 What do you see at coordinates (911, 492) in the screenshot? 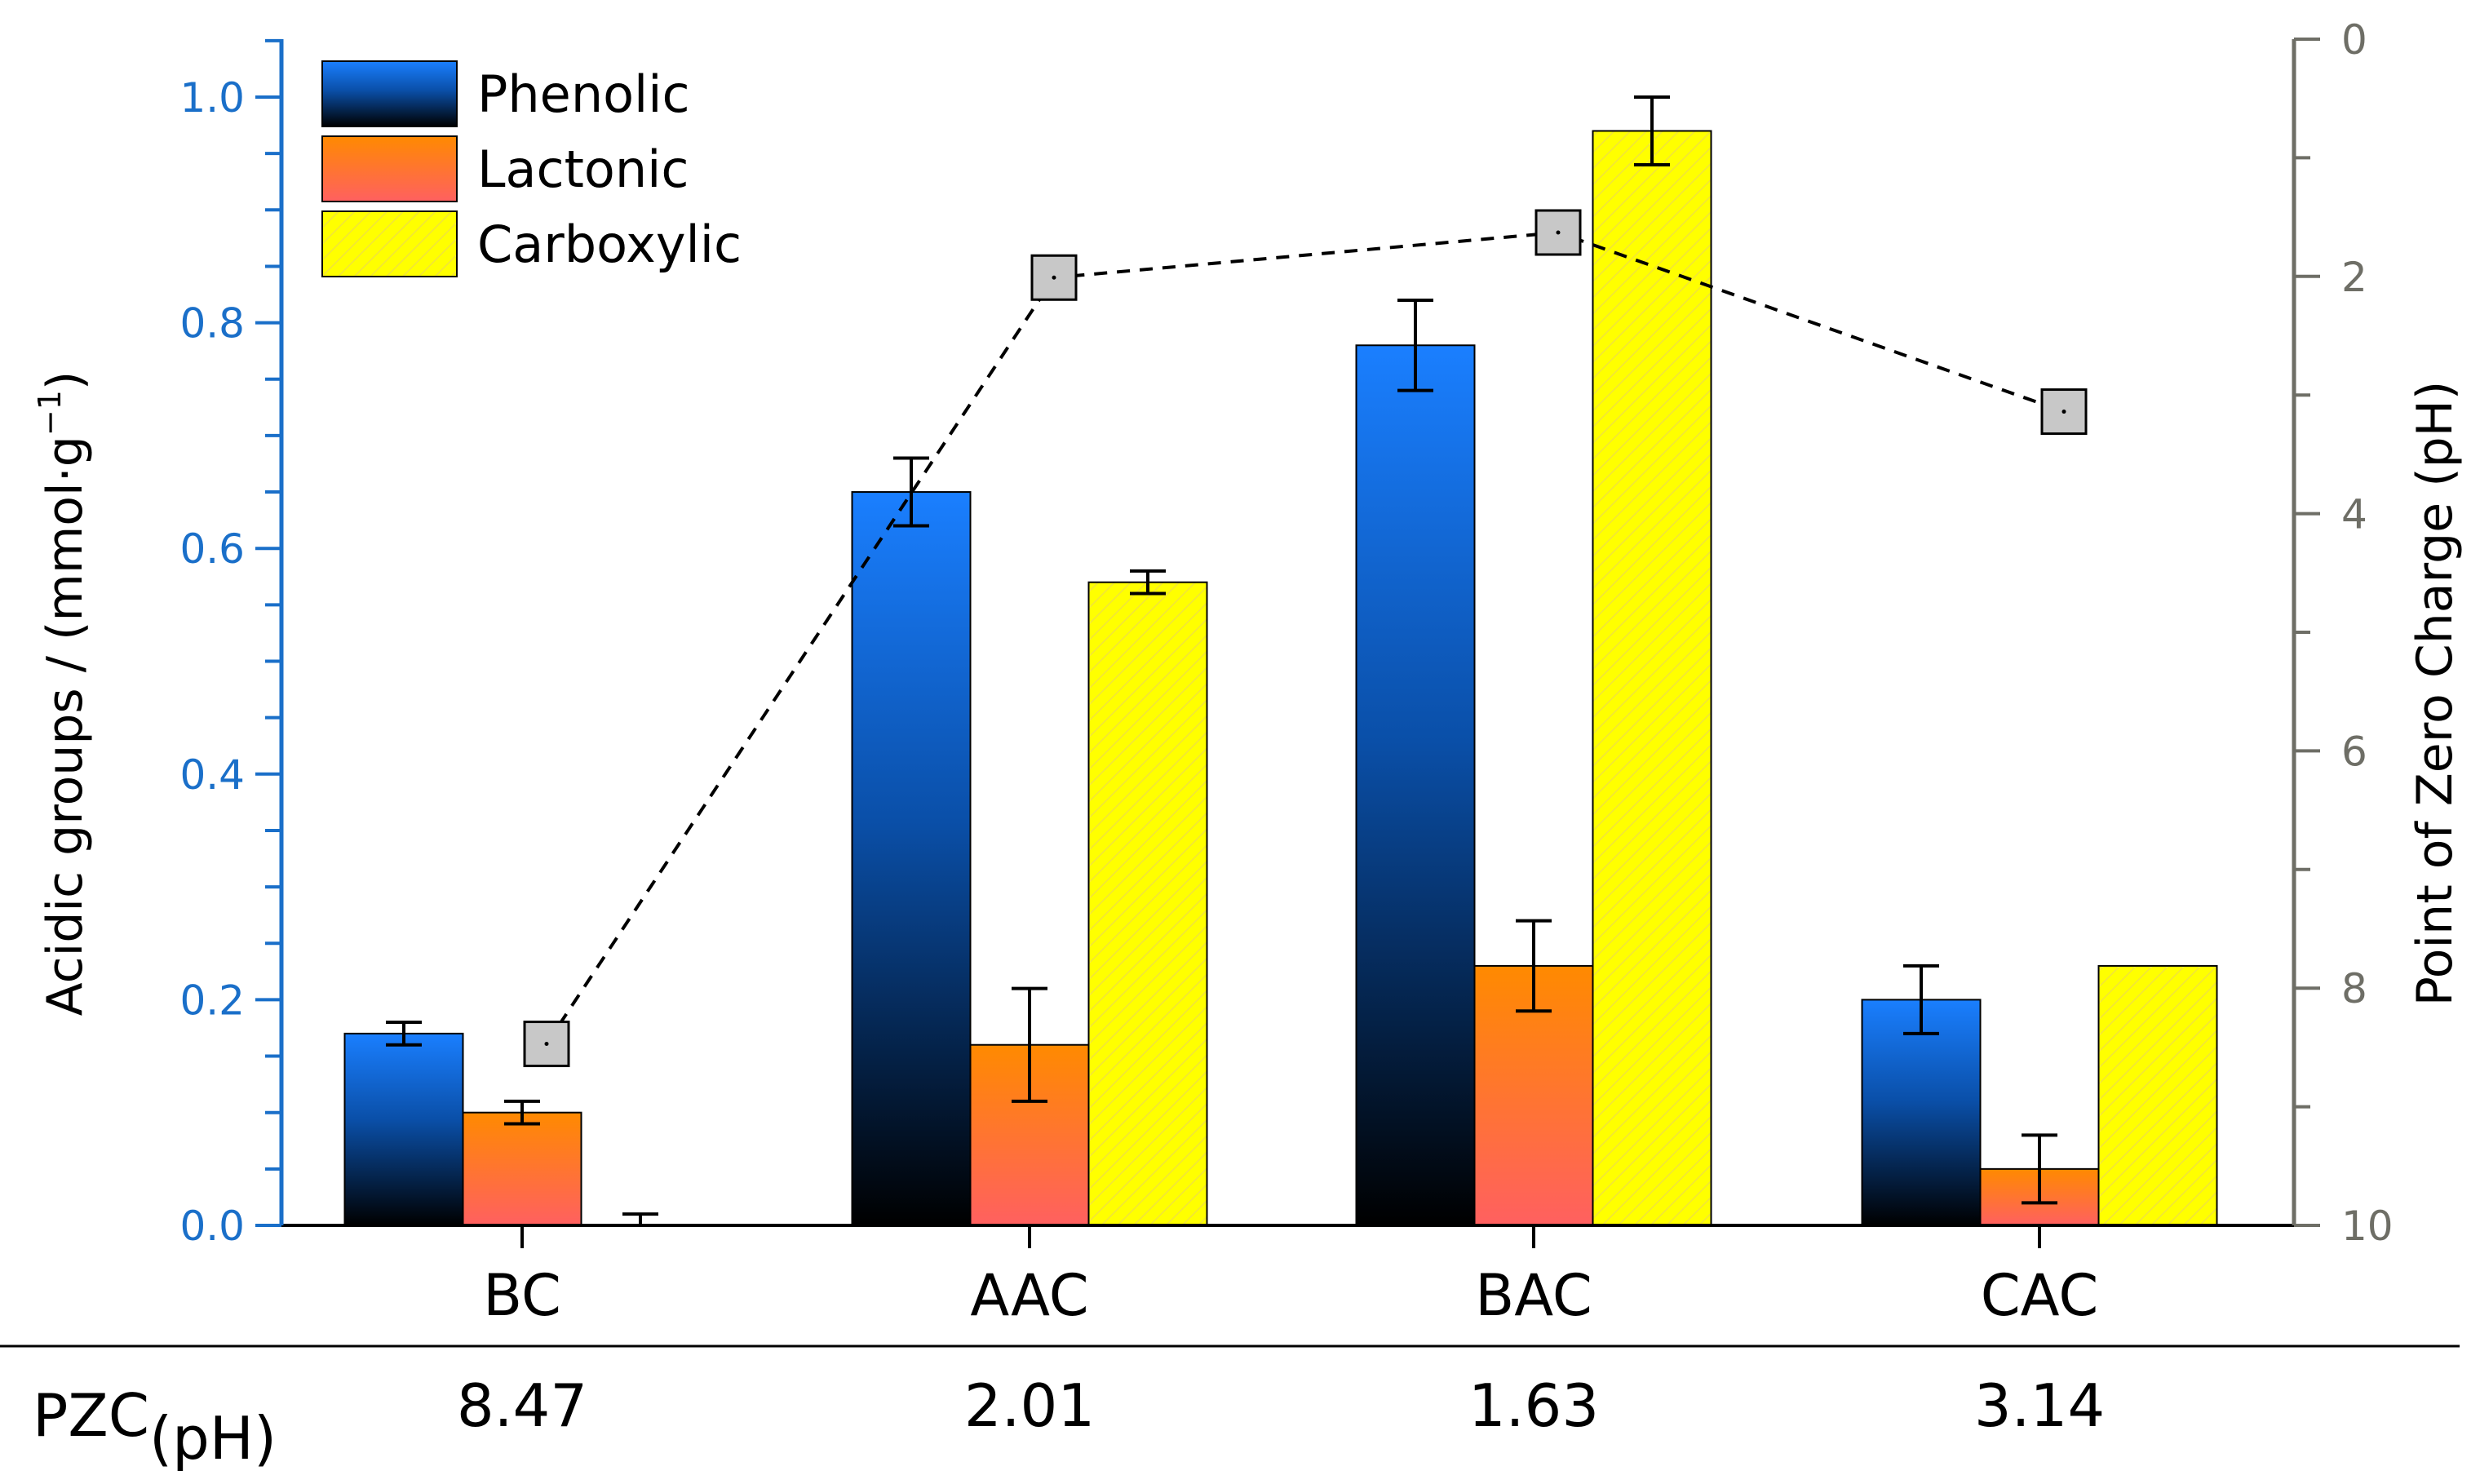
I see `error-bar-phenolic-aac` at bounding box center [911, 492].